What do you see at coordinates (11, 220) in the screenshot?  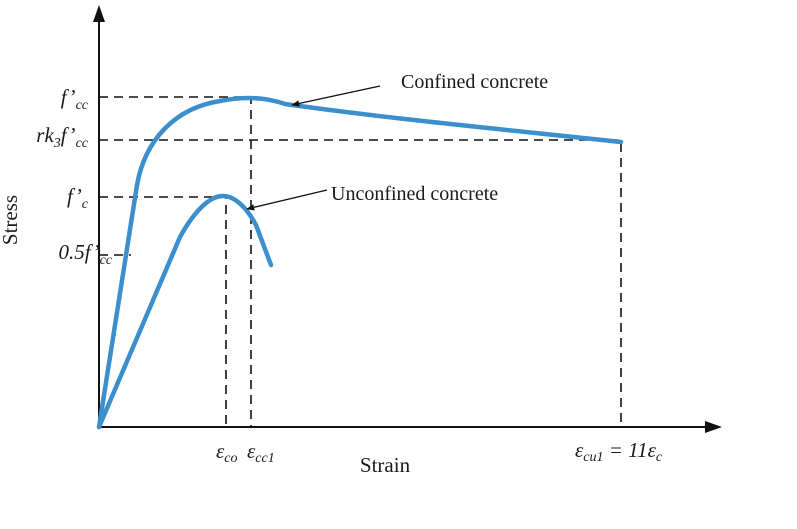 I see `y-axis-label: Stress` at bounding box center [11, 220].